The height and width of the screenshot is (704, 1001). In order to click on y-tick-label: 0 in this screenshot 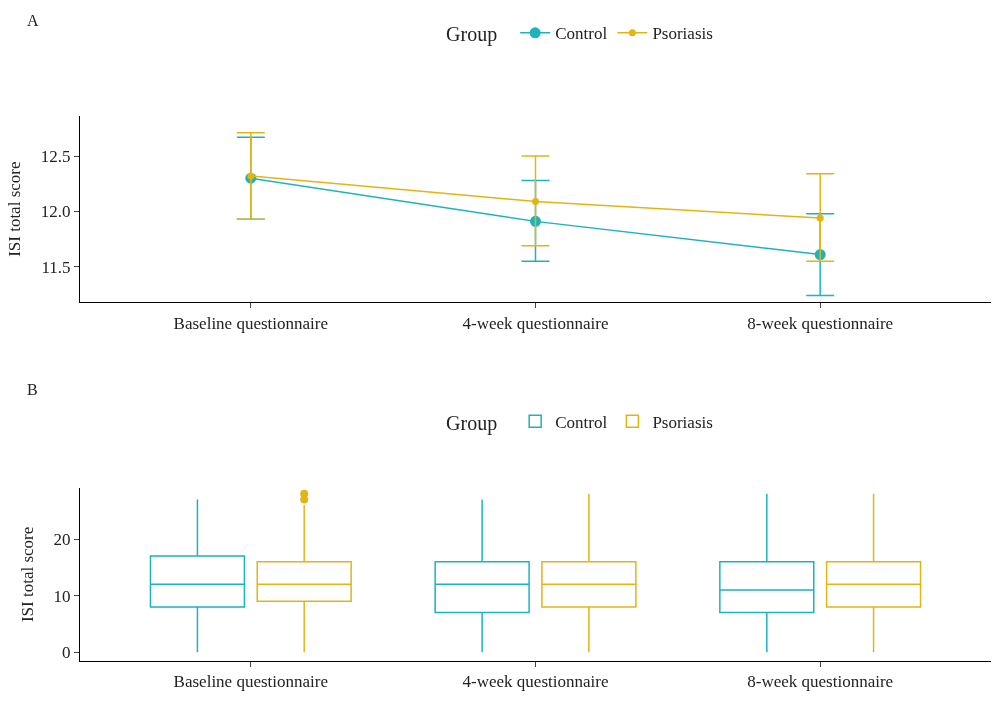, I will do `click(66, 653)`.